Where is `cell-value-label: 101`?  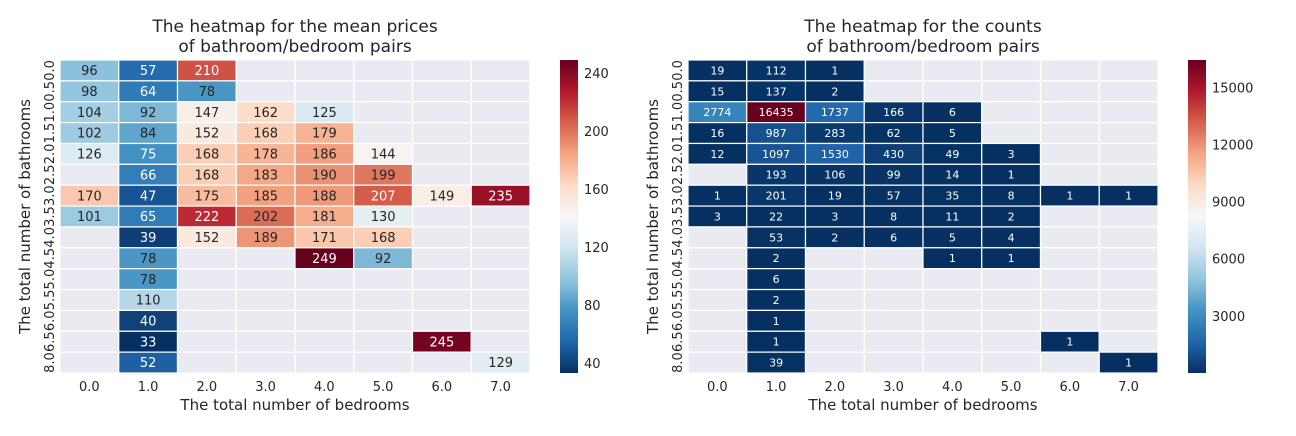 cell-value-label: 101 is located at coordinates (89, 217).